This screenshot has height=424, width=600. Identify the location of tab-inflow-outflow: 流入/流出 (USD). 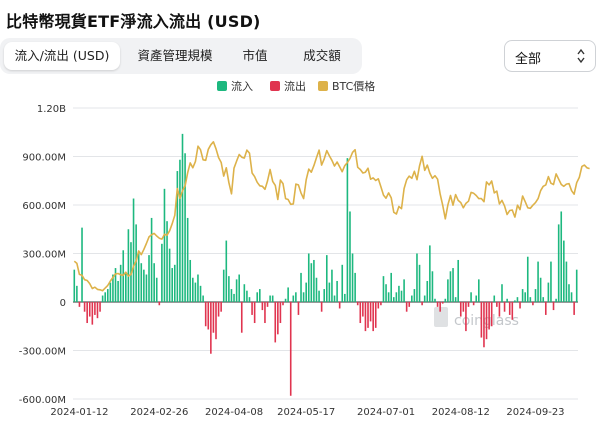
(62, 56).